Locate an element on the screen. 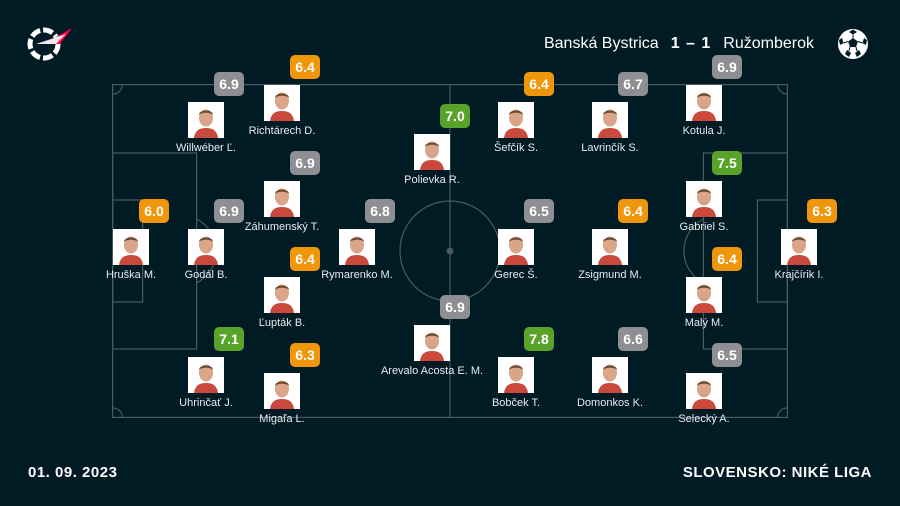 This screenshot has height=506, width=900. player-name: Polievka R. is located at coordinates (432, 180).